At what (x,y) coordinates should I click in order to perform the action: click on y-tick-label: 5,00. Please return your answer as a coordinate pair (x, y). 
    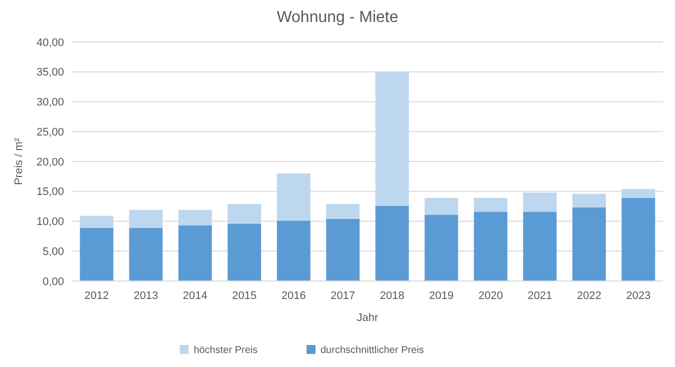
    Looking at the image, I should click on (53, 252).